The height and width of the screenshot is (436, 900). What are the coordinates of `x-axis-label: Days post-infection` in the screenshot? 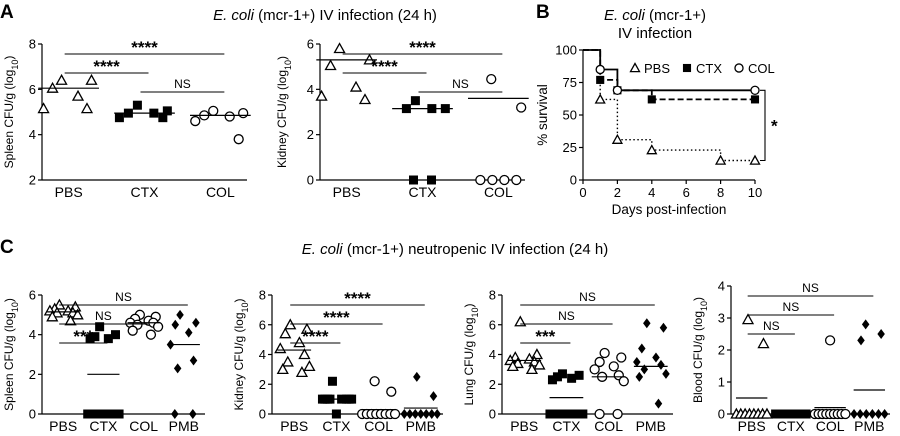 It's located at (669, 209).